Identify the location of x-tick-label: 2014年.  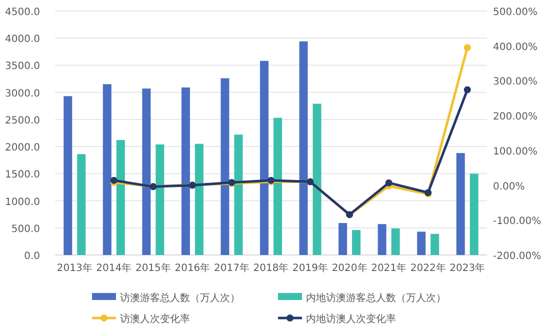
(114, 268).